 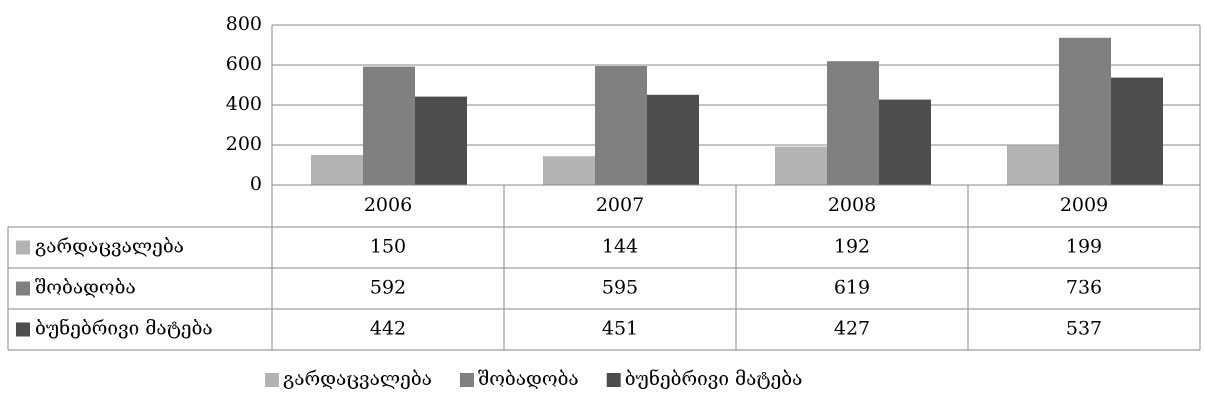 I want to click on table-cell: 192, so click(x=852, y=247).